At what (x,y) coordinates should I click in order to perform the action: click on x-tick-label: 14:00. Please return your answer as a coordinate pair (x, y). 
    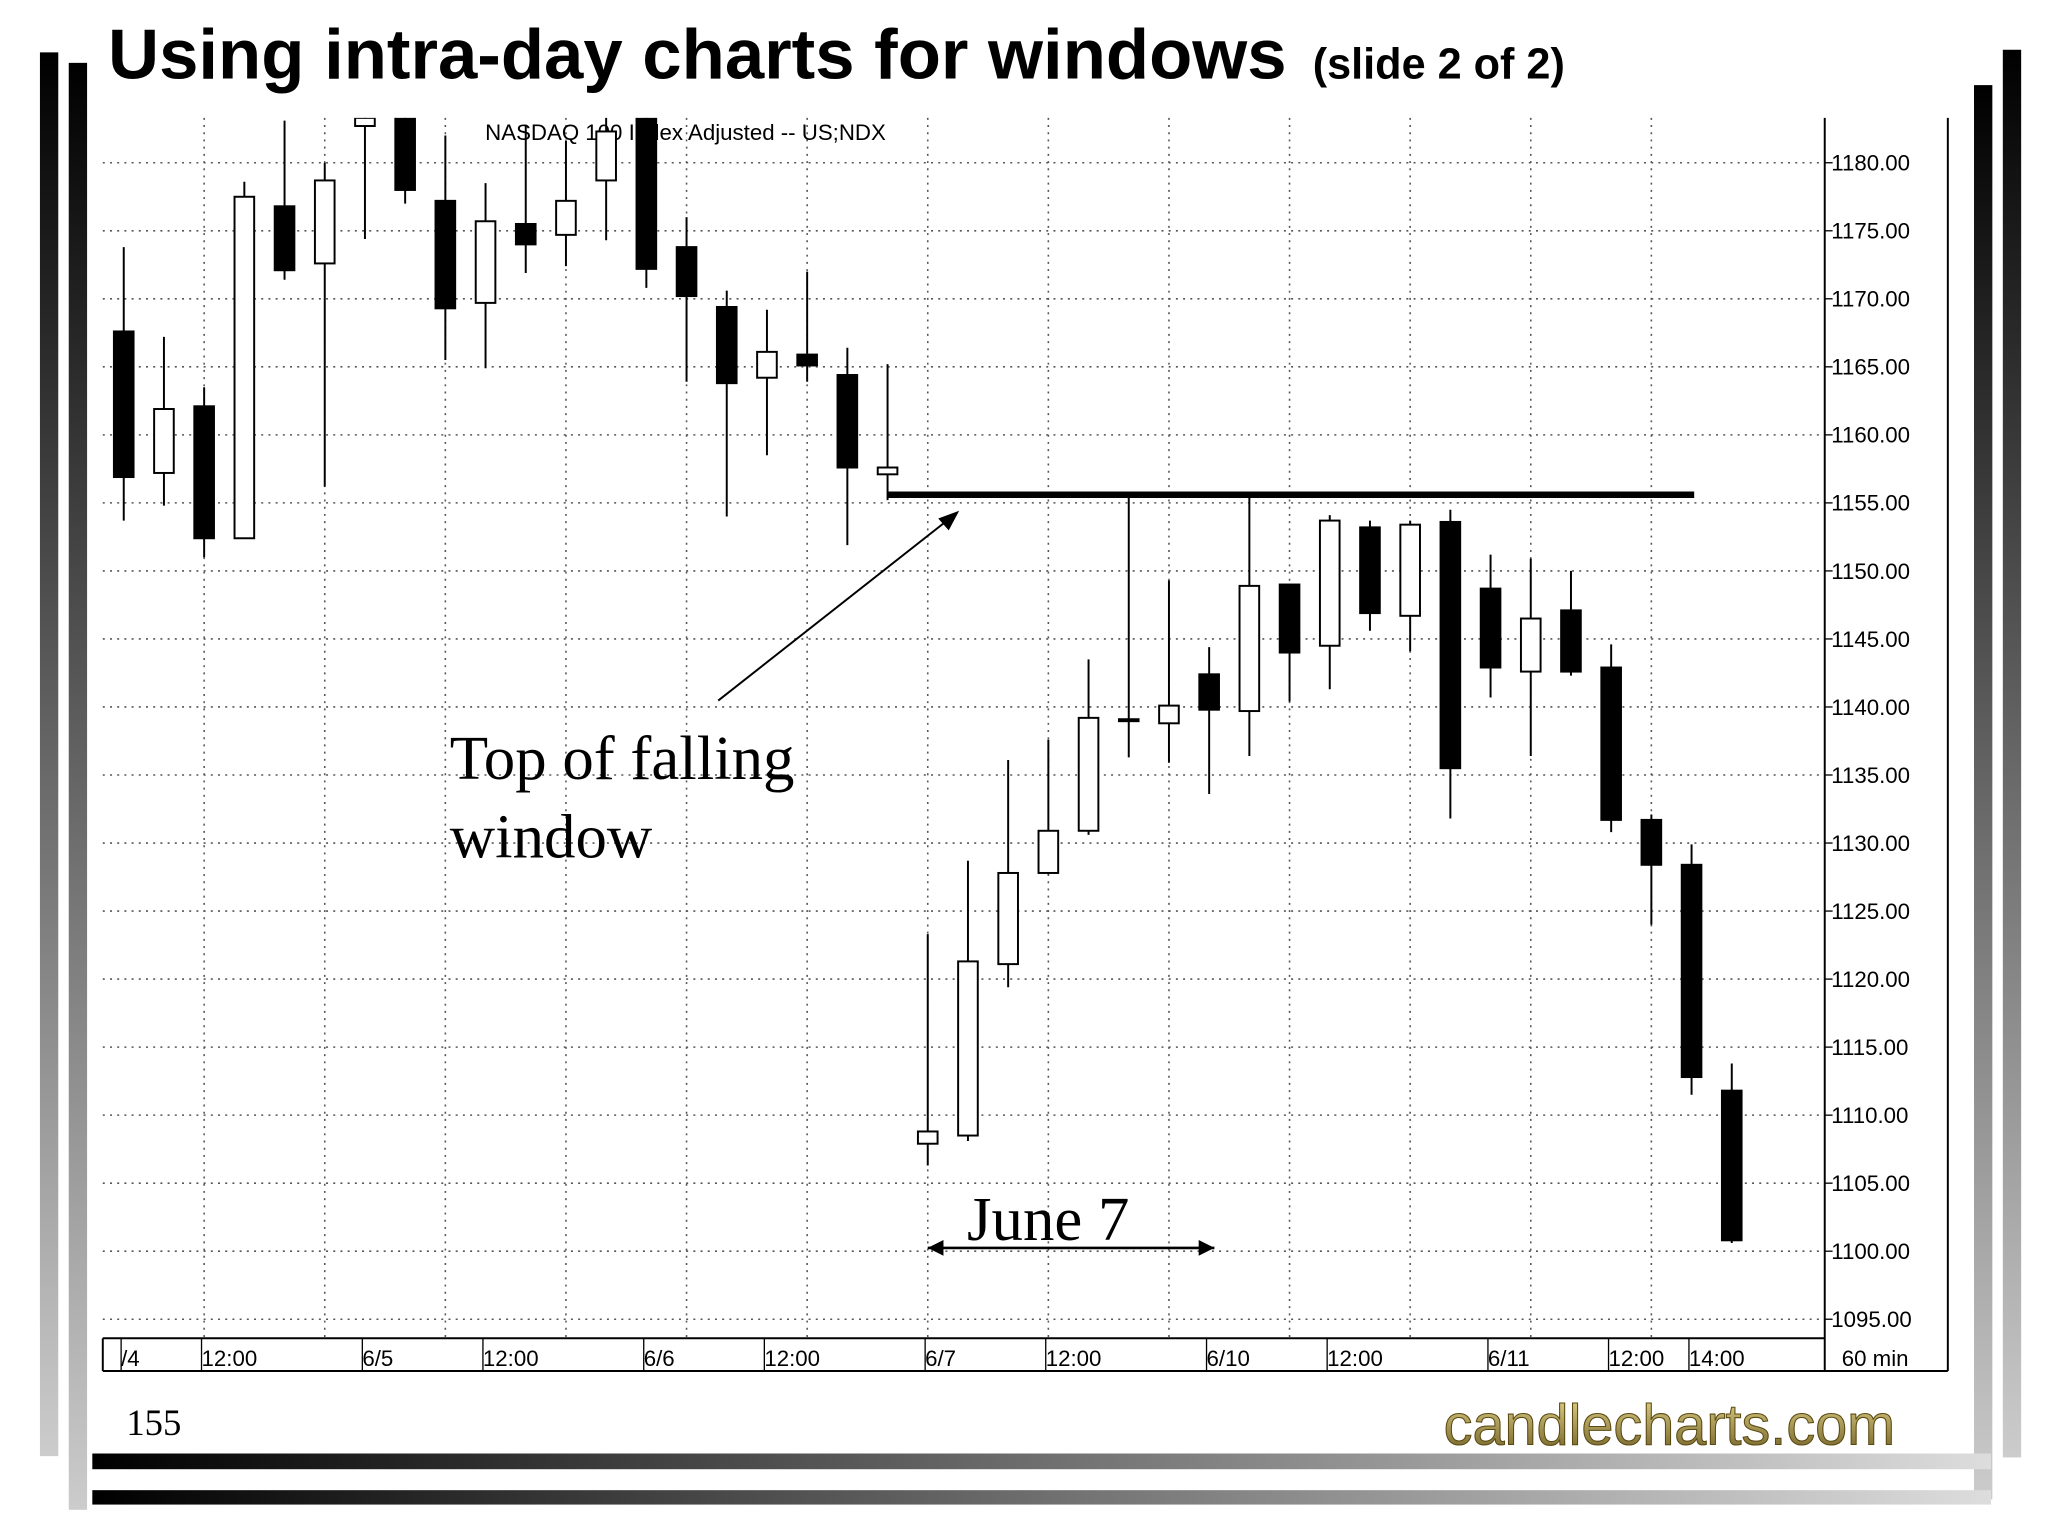
    Looking at the image, I should click on (1717, 1358).